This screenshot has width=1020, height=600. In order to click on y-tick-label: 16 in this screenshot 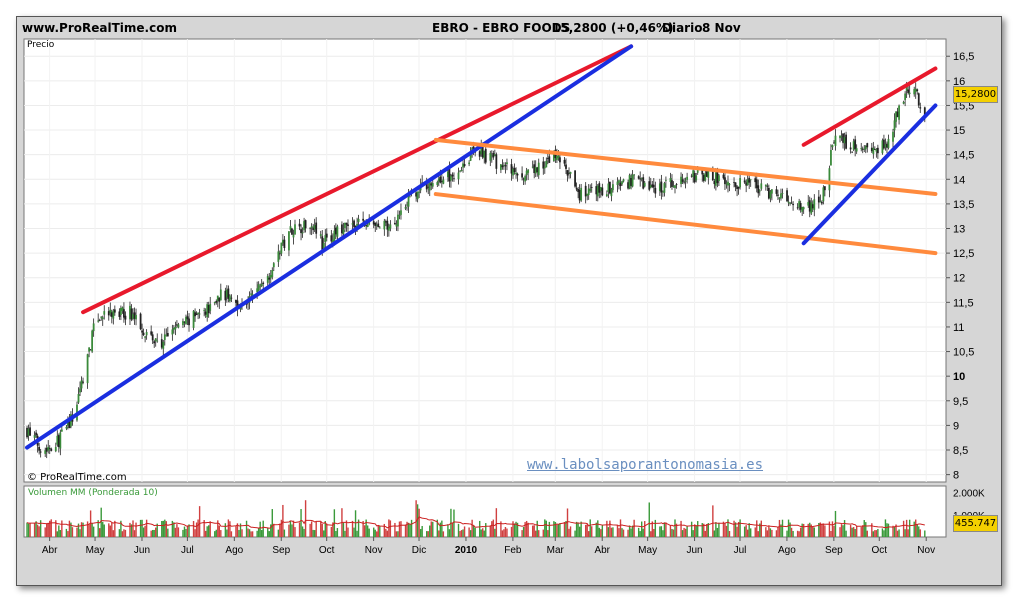, I will do `click(959, 82)`.